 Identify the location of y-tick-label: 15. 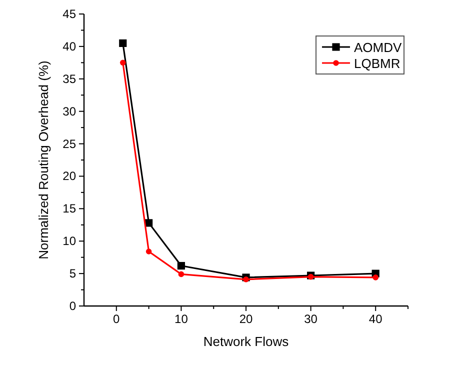
(69, 209).